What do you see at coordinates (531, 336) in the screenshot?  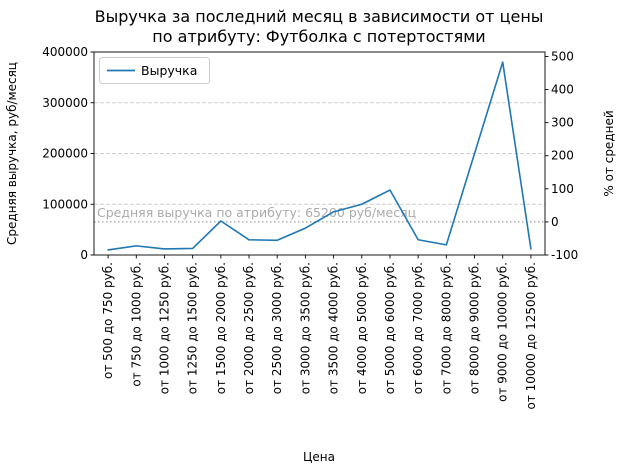 I see `x-axis-tick-label: от 10000 до 12500 руб.` at bounding box center [531, 336].